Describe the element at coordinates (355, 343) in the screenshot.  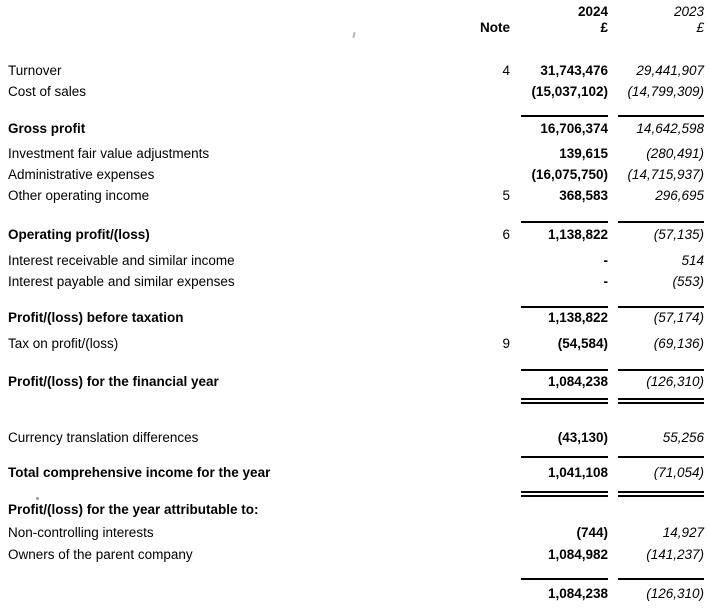
I see `row-tax-on-profit: Tax on profit/(loss) 9 (54,584) (69,136)` at that location.